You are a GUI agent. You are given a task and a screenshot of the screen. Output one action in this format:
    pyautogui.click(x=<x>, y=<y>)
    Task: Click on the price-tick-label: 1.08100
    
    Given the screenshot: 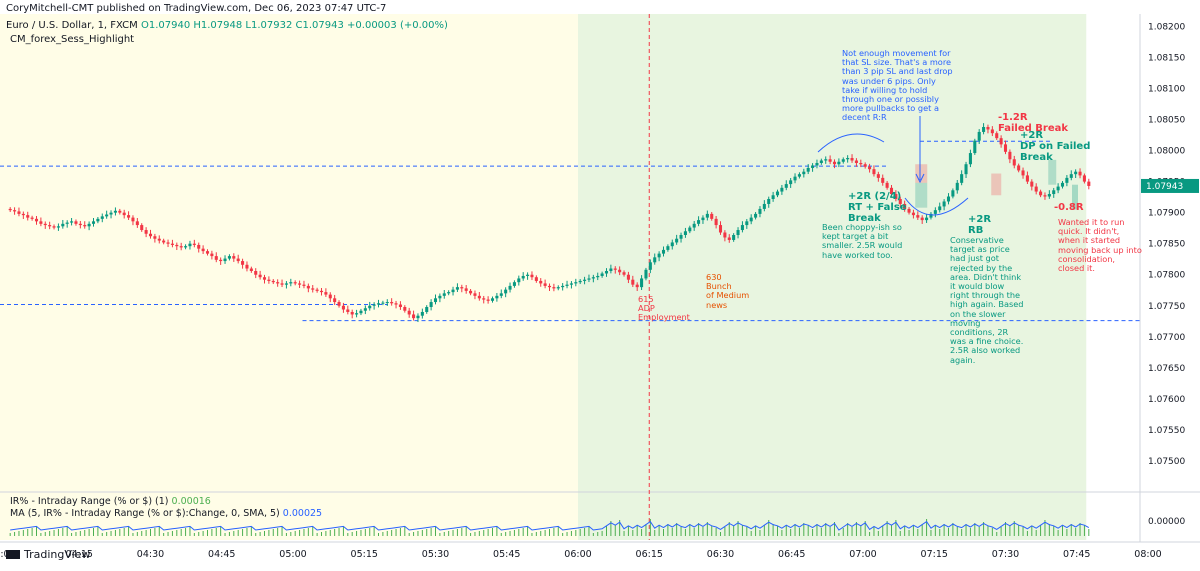 What is the action you would take?
    pyautogui.click(x=1166, y=89)
    